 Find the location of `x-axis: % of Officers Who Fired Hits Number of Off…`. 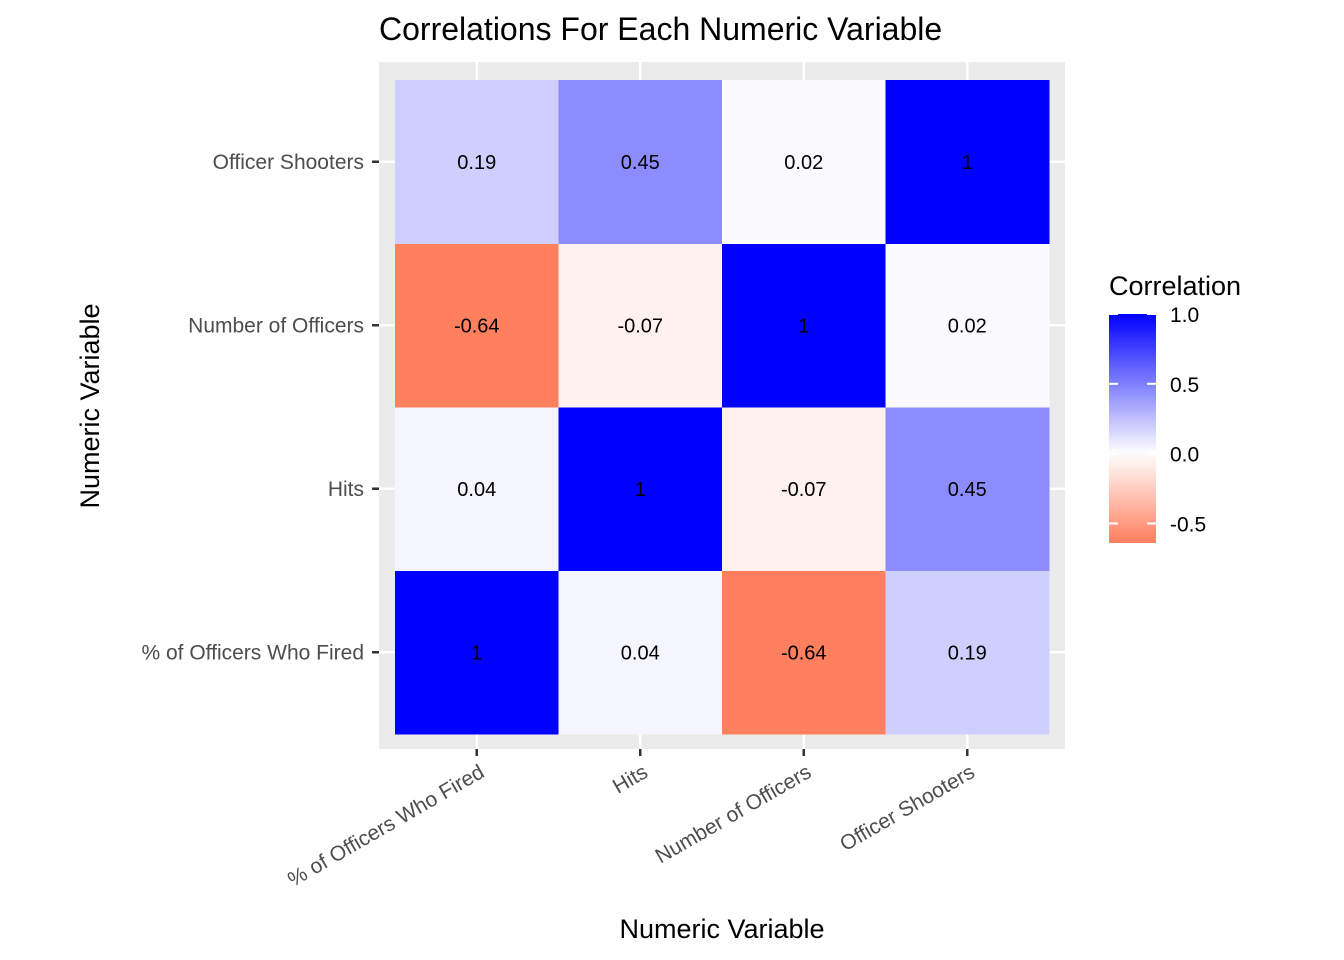

x-axis: % of Officers Who Fired Hits Number of Off… is located at coordinates (631, 820).